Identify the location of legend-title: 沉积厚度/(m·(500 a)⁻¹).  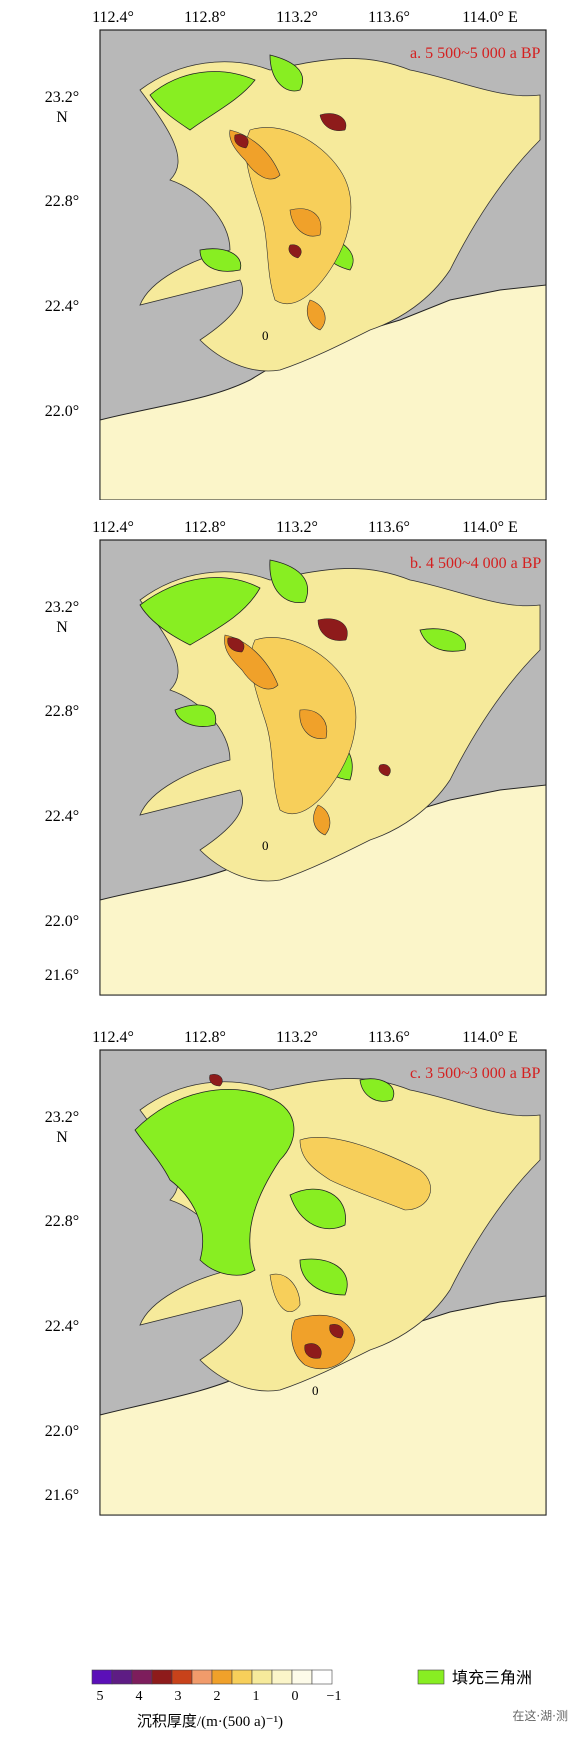
(210, 1721).